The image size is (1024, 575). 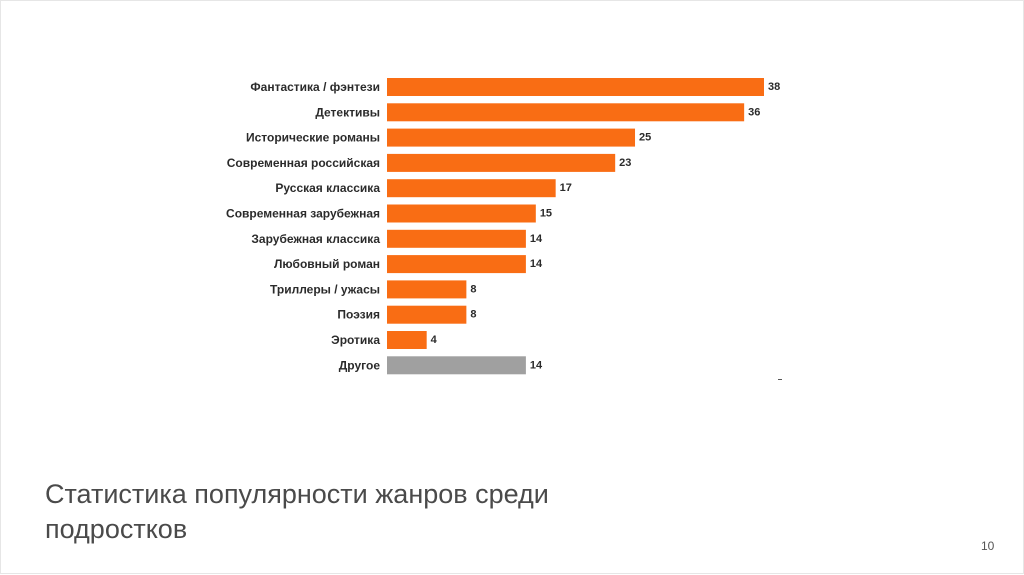 I want to click on bar-row: Зарубежная классика 14, so click(x=397, y=238).